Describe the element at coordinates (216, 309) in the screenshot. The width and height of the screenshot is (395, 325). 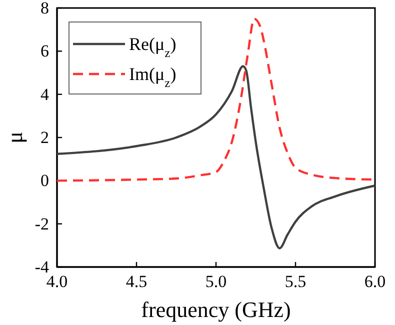
I see `x-axis-title: frequency (GHz)` at that location.